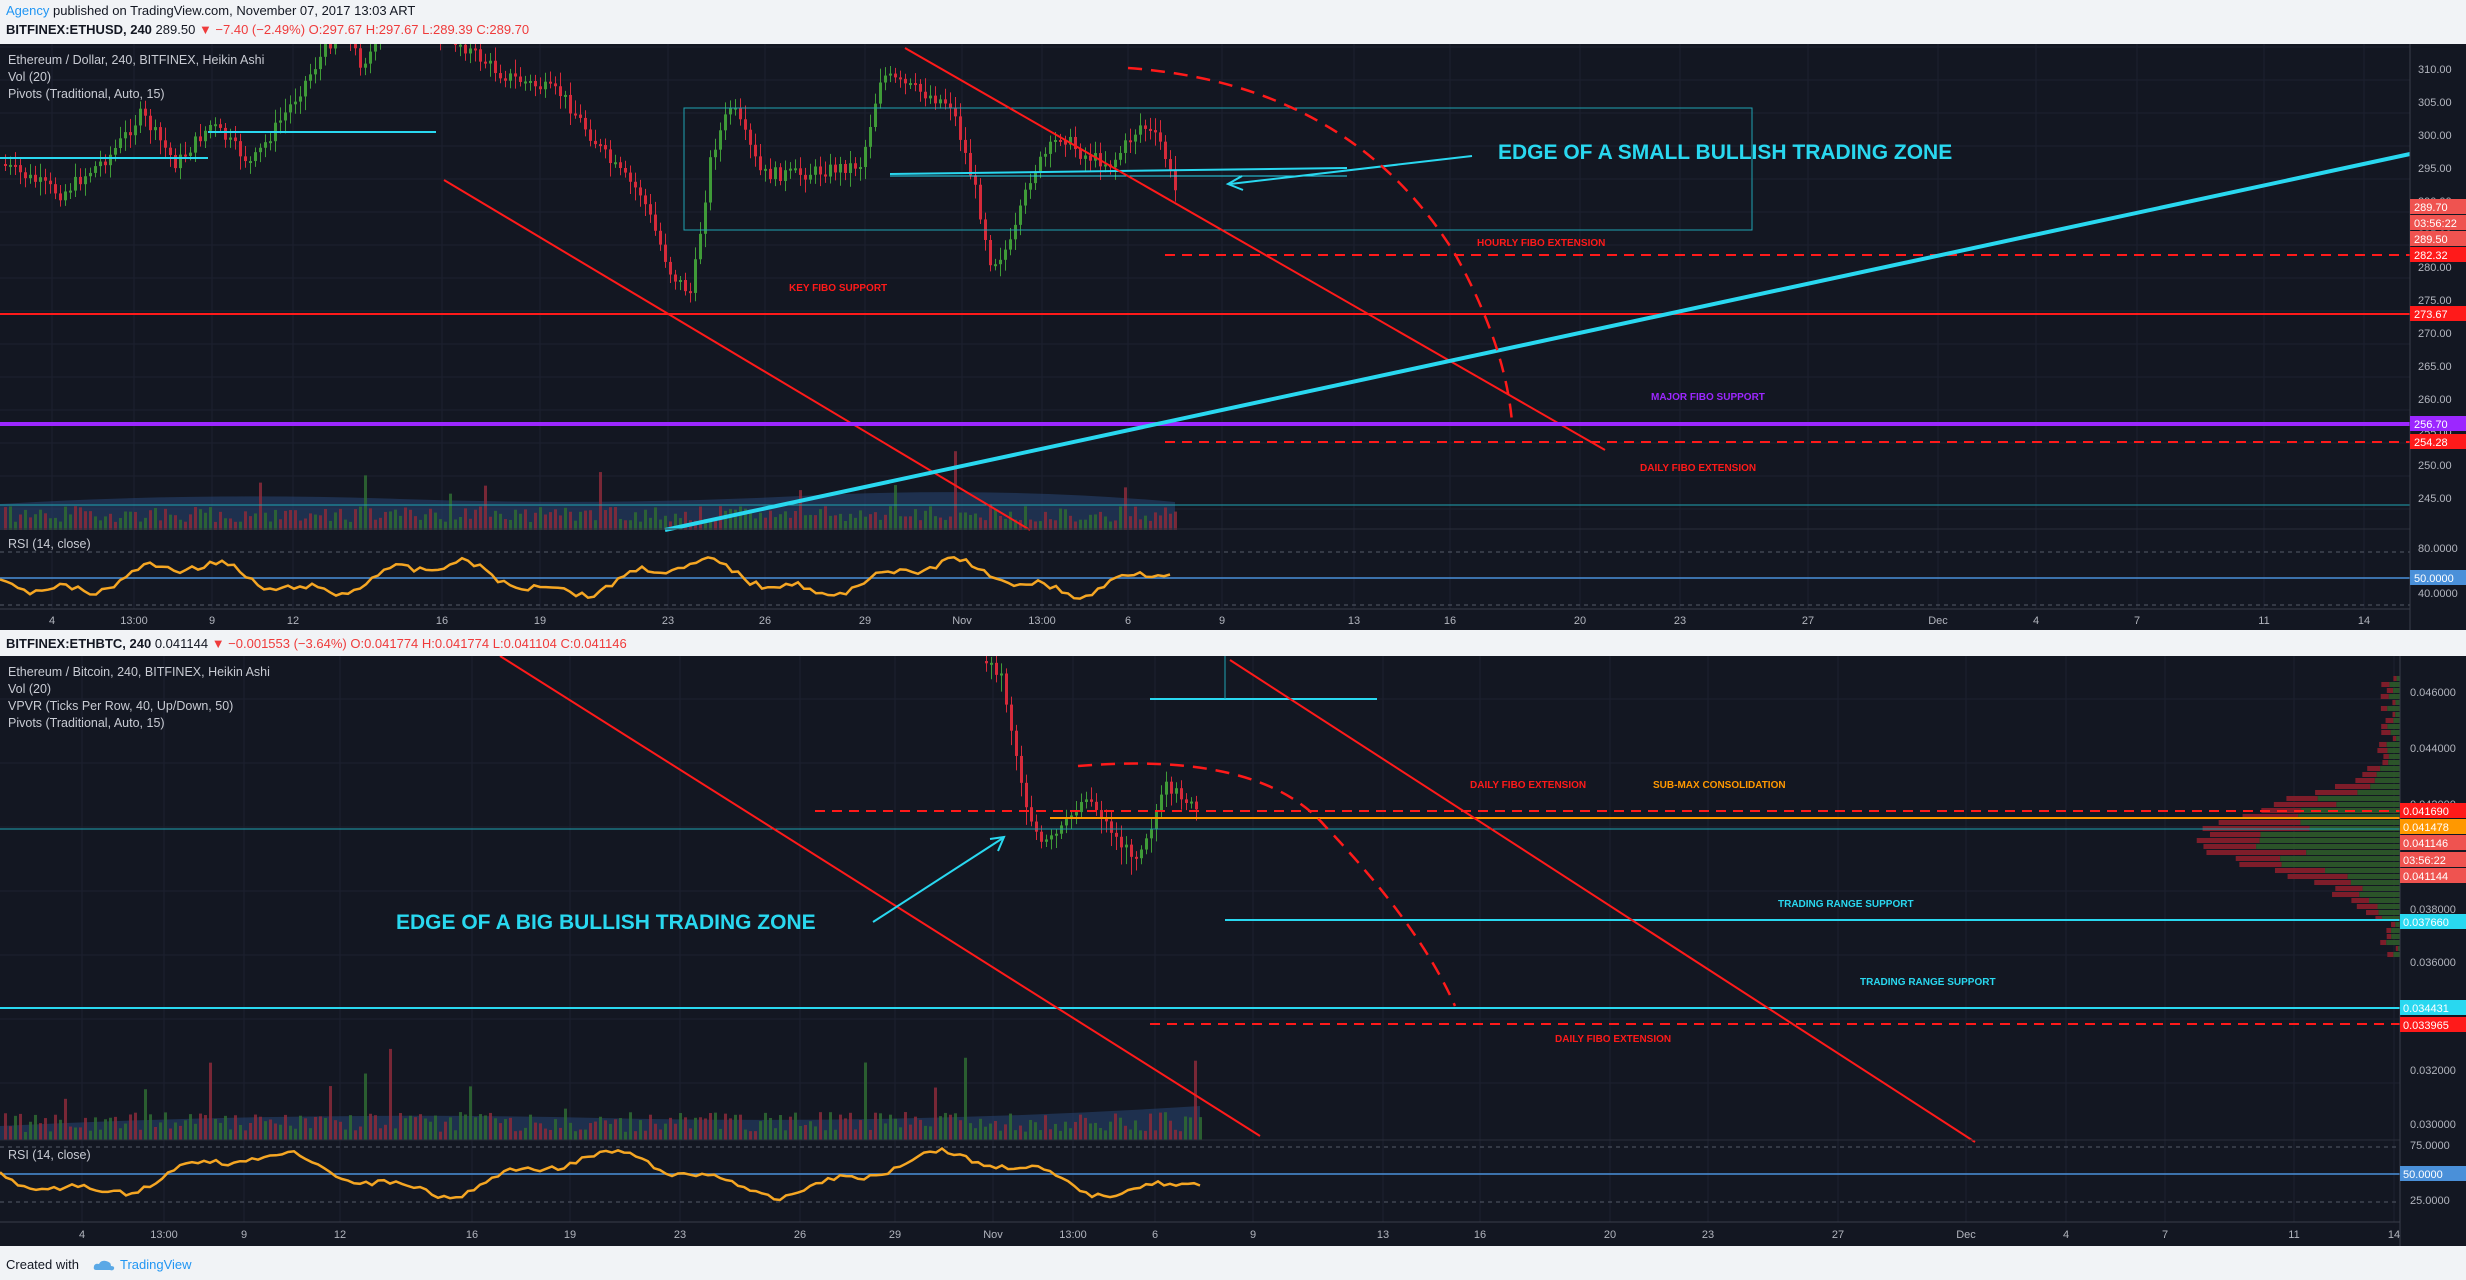  Describe the element at coordinates (28, 10) in the screenshot. I see `author-link: Agency` at that location.